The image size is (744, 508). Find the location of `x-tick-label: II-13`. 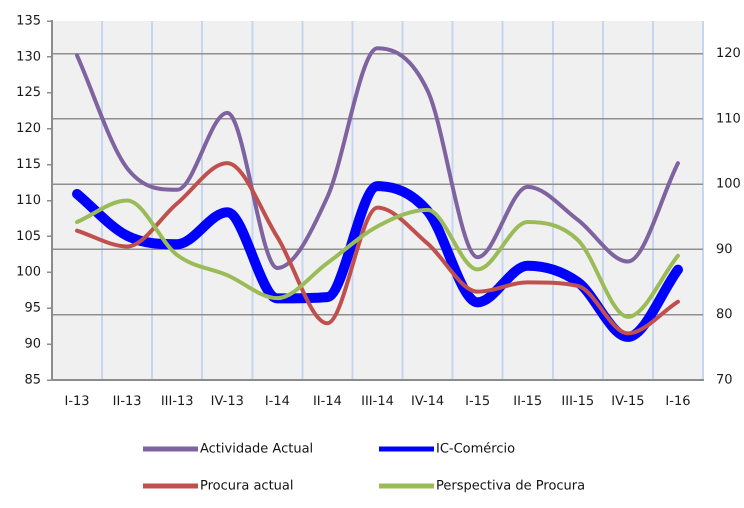

x-tick-label: II-13 is located at coordinates (127, 402).